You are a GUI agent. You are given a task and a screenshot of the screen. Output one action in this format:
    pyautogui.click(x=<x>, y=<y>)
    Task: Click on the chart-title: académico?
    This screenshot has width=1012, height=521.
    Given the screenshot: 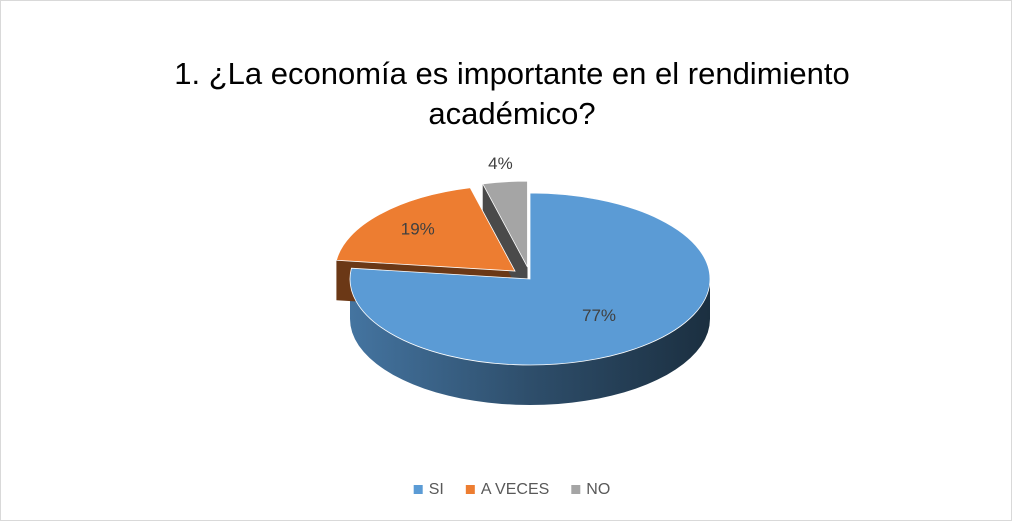 What is the action you would take?
    pyautogui.click(x=511, y=113)
    